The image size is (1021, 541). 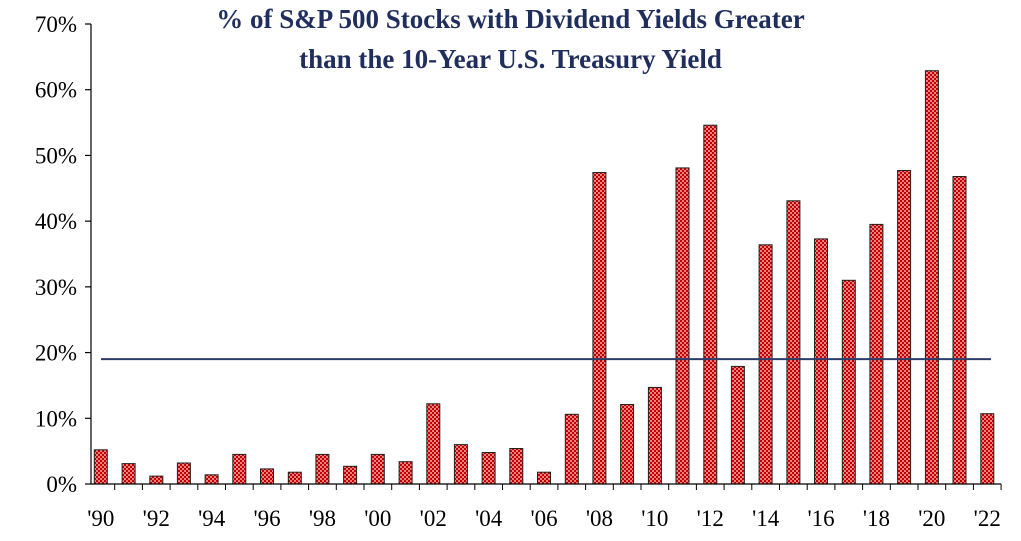 I want to click on y-tick-label: 60%, so click(x=56, y=90).